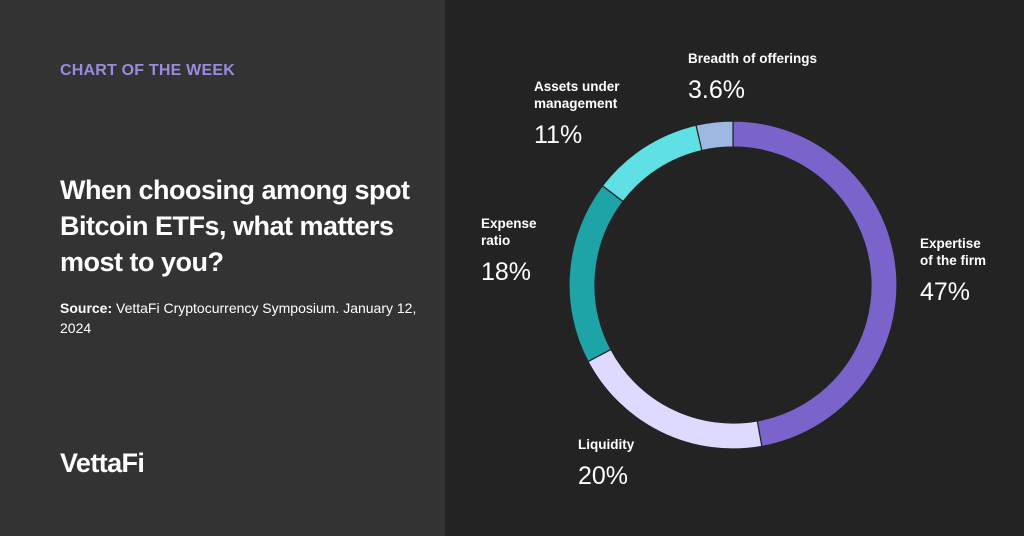 The width and height of the screenshot is (1024, 536). What do you see at coordinates (147, 70) in the screenshot?
I see `chart-of-the-week-kicker: CHART OF THE WEEK` at bounding box center [147, 70].